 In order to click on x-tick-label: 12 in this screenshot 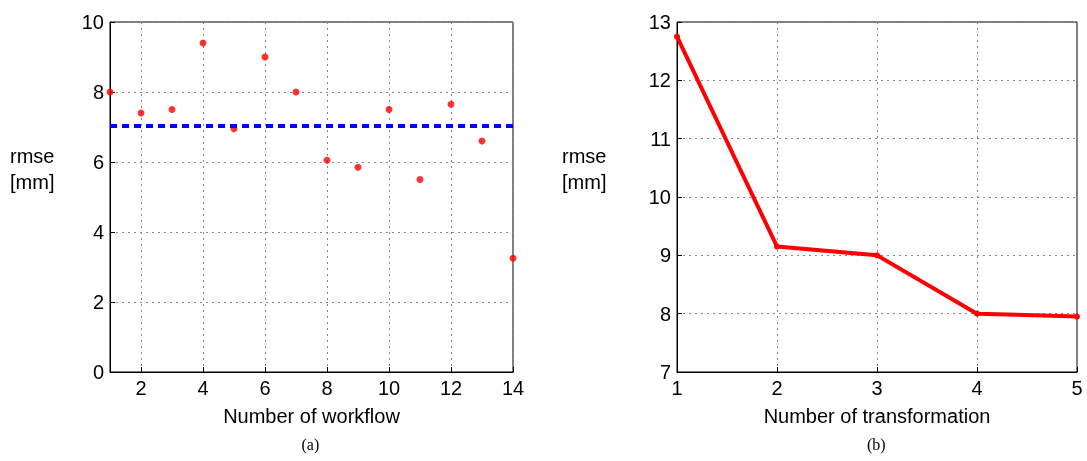, I will do `click(451, 388)`.